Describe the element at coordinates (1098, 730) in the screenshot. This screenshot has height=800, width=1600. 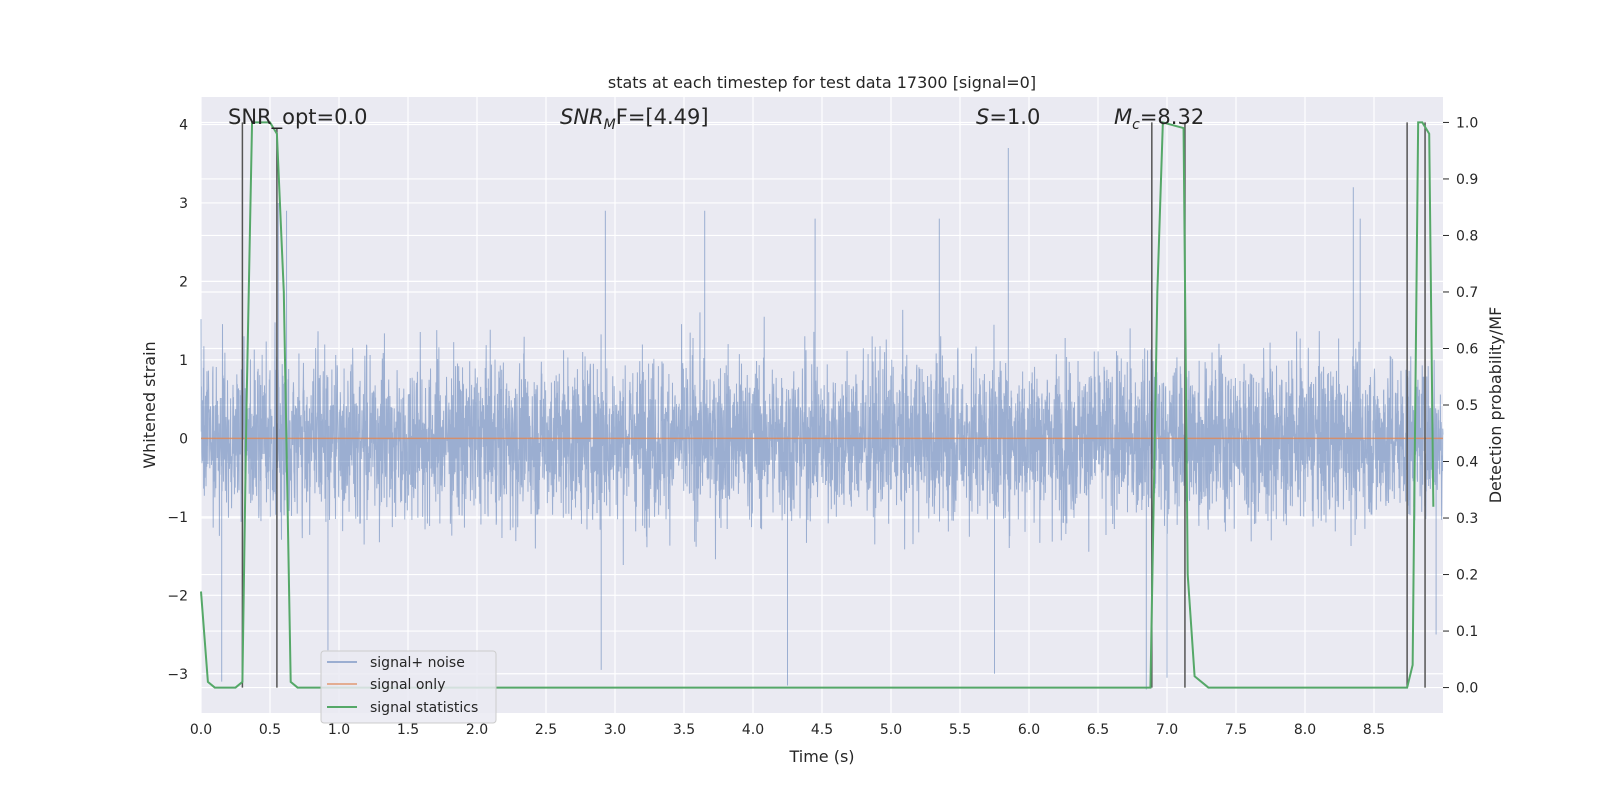
I see `x-tick-label: 6.5` at that location.